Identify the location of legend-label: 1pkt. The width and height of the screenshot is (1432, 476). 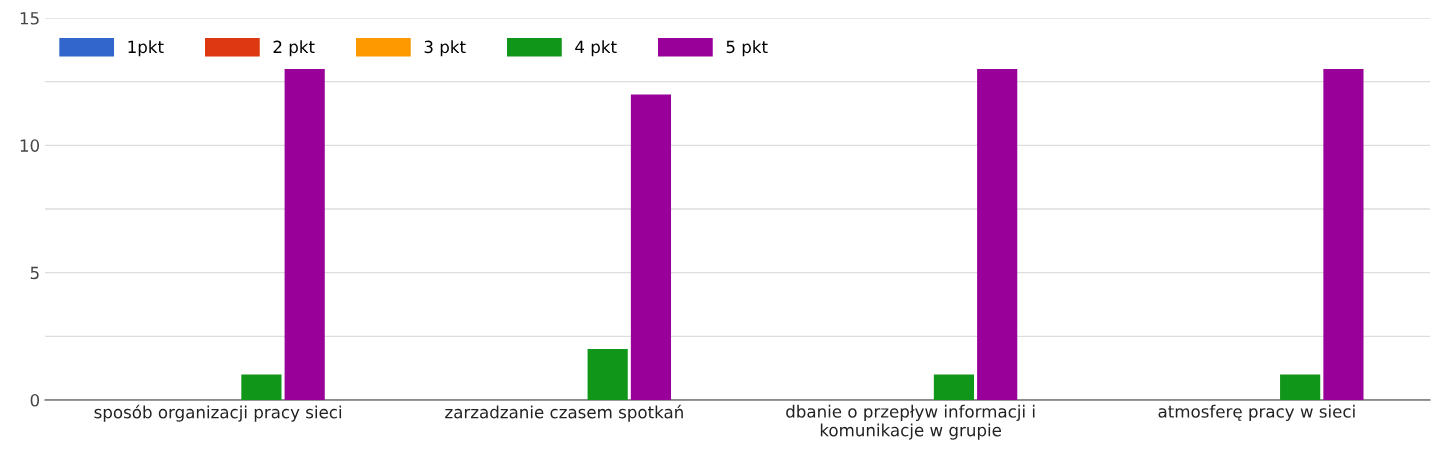
(146, 48).